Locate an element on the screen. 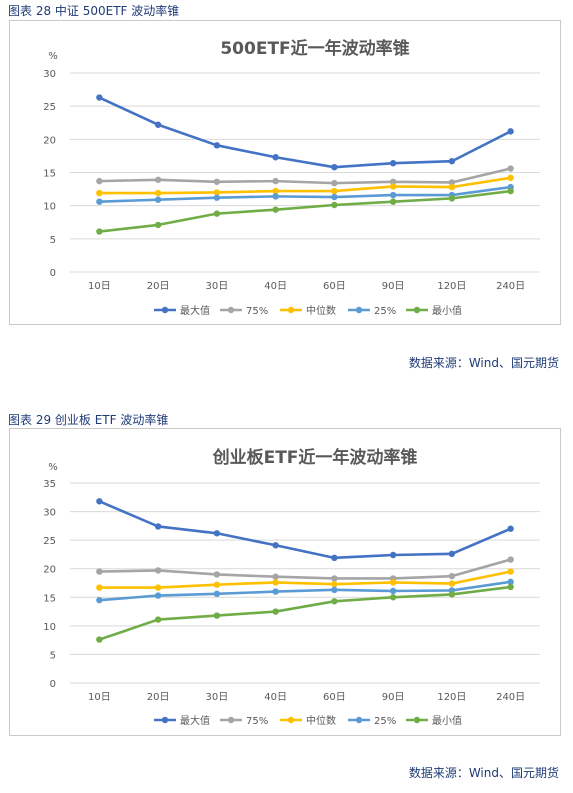  legend-label: 最小值 is located at coordinates (447, 310).